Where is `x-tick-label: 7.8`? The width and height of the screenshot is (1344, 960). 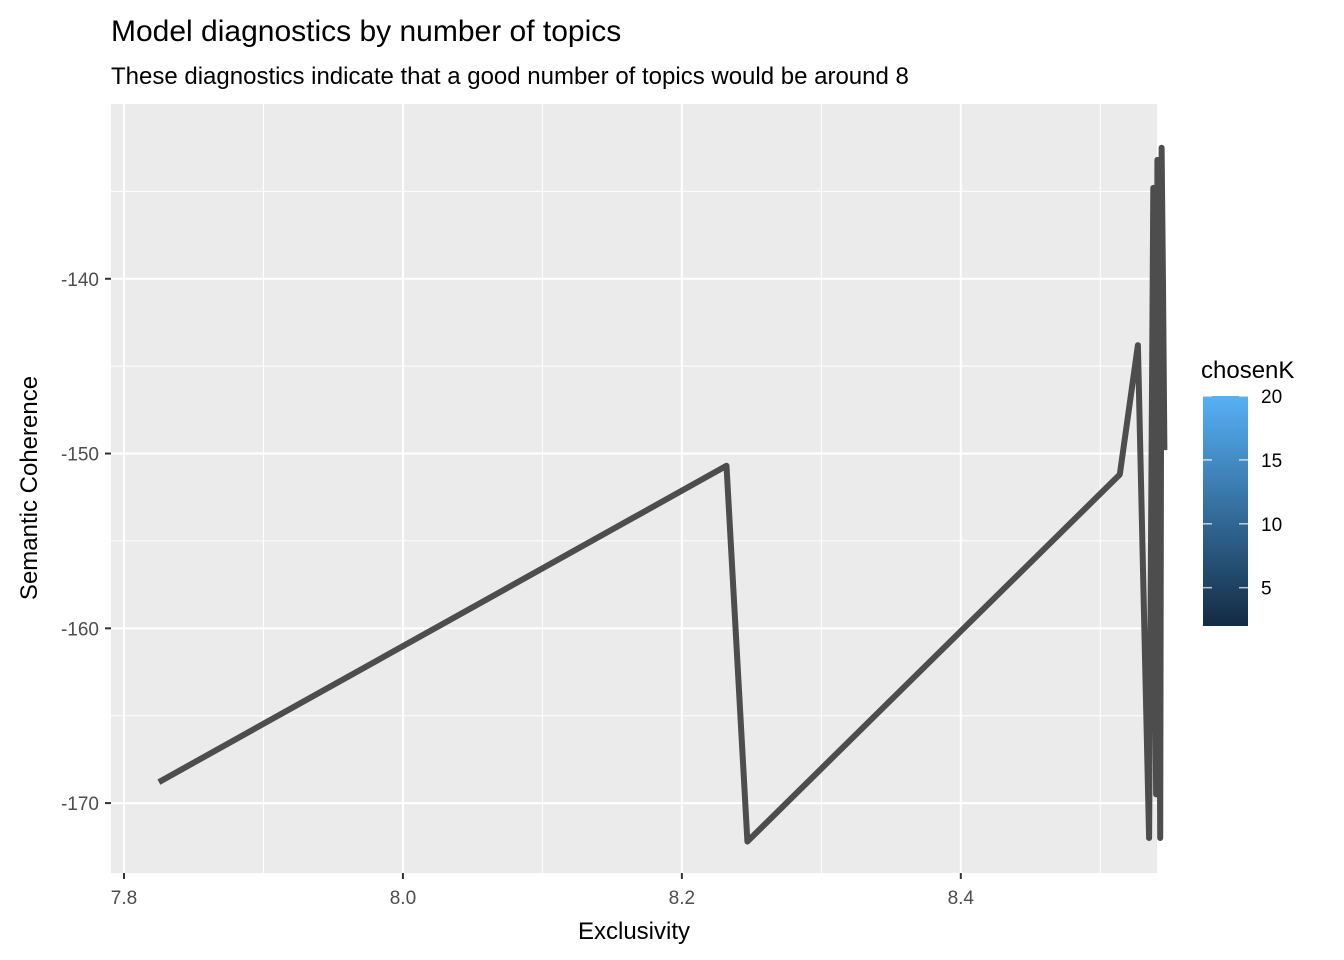 x-tick-label: 7.8 is located at coordinates (124, 898).